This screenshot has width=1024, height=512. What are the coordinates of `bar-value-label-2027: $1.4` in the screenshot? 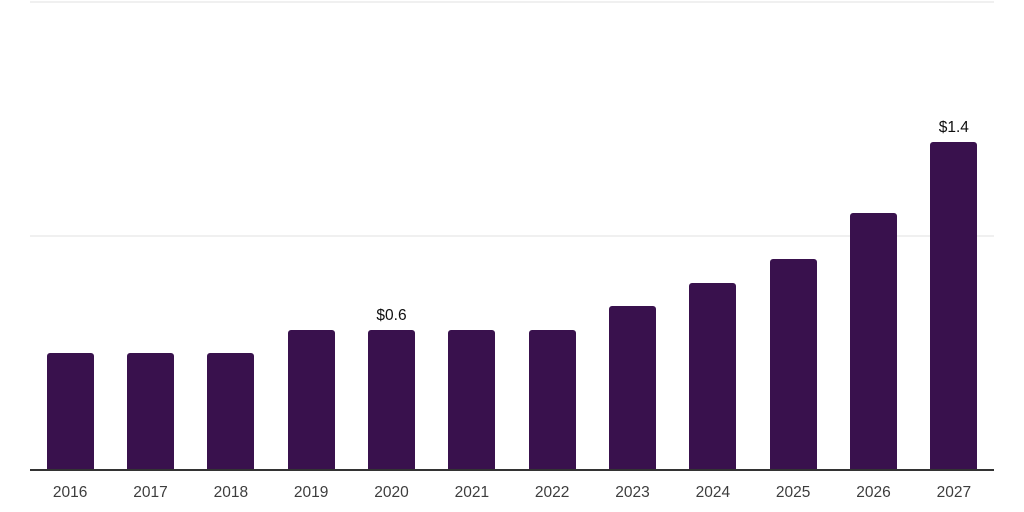 It's located at (953, 128).